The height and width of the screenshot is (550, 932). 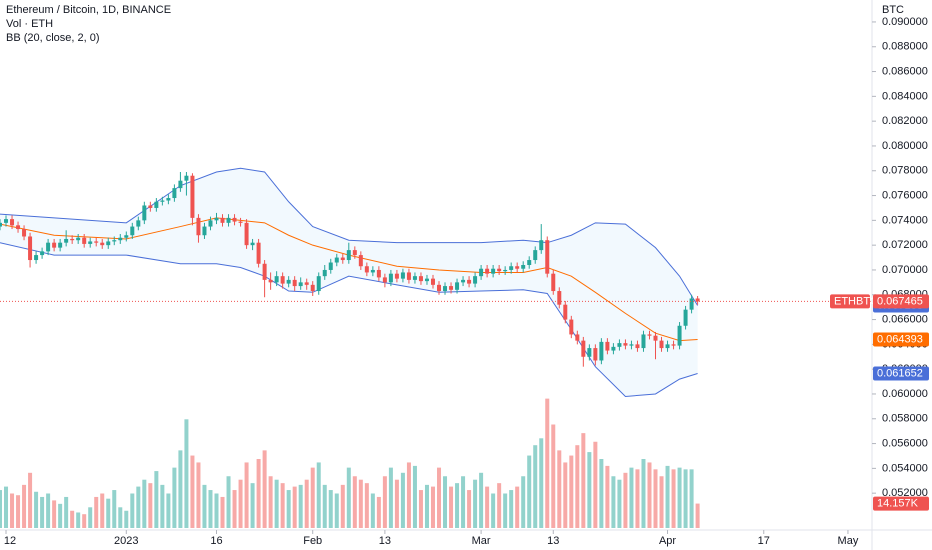 I want to click on x-tick-label: 17, so click(x=764, y=541).